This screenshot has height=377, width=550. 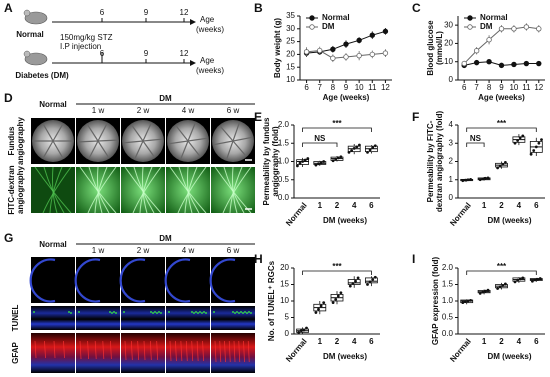 What do you see at coordinates (385, 87) in the screenshot?
I see `x-tick-label: 12` at bounding box center [385, 87].